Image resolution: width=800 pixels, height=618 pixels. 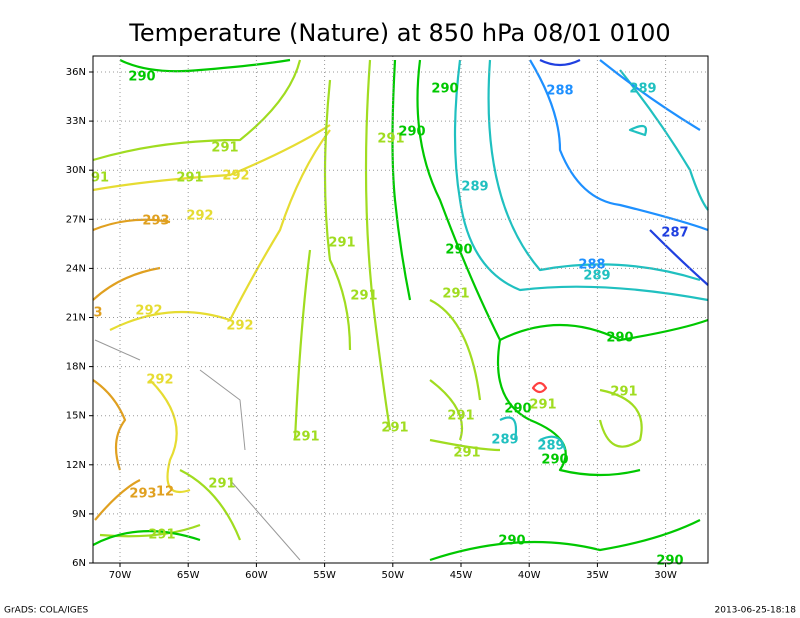 What do you see at coordinates (597, 575) in the screenshot?
I see `x-tick-label: 35W` at bounding box center [597, 575].